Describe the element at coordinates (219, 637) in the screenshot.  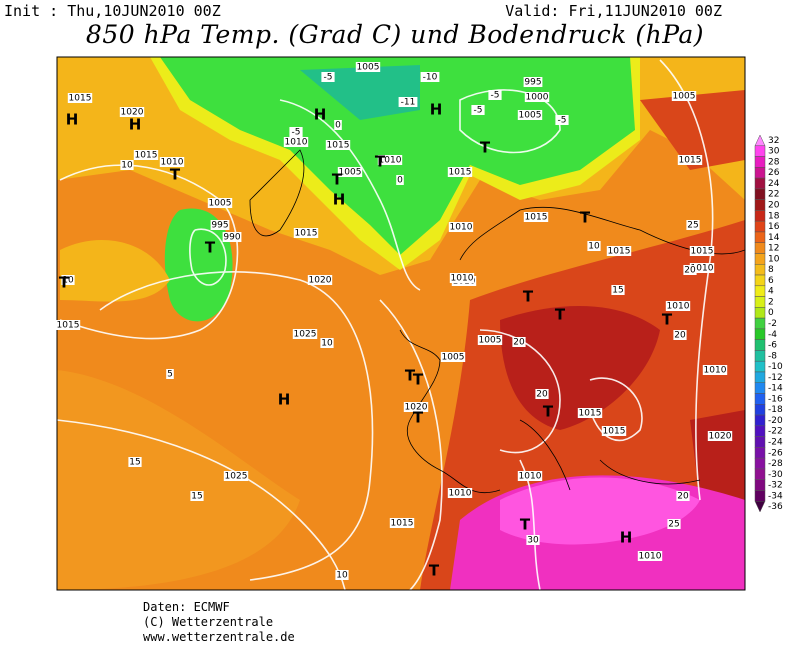
I see `website: www.wetterzentrale.de` at that location.